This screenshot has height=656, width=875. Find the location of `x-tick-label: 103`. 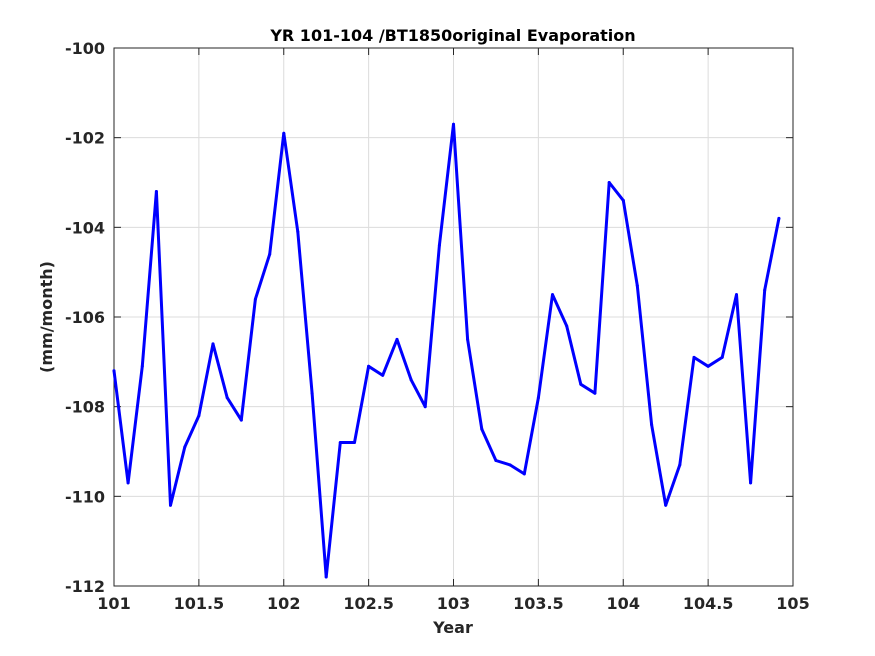

x-tick-label: 103 is located at coordinates (453, 603).